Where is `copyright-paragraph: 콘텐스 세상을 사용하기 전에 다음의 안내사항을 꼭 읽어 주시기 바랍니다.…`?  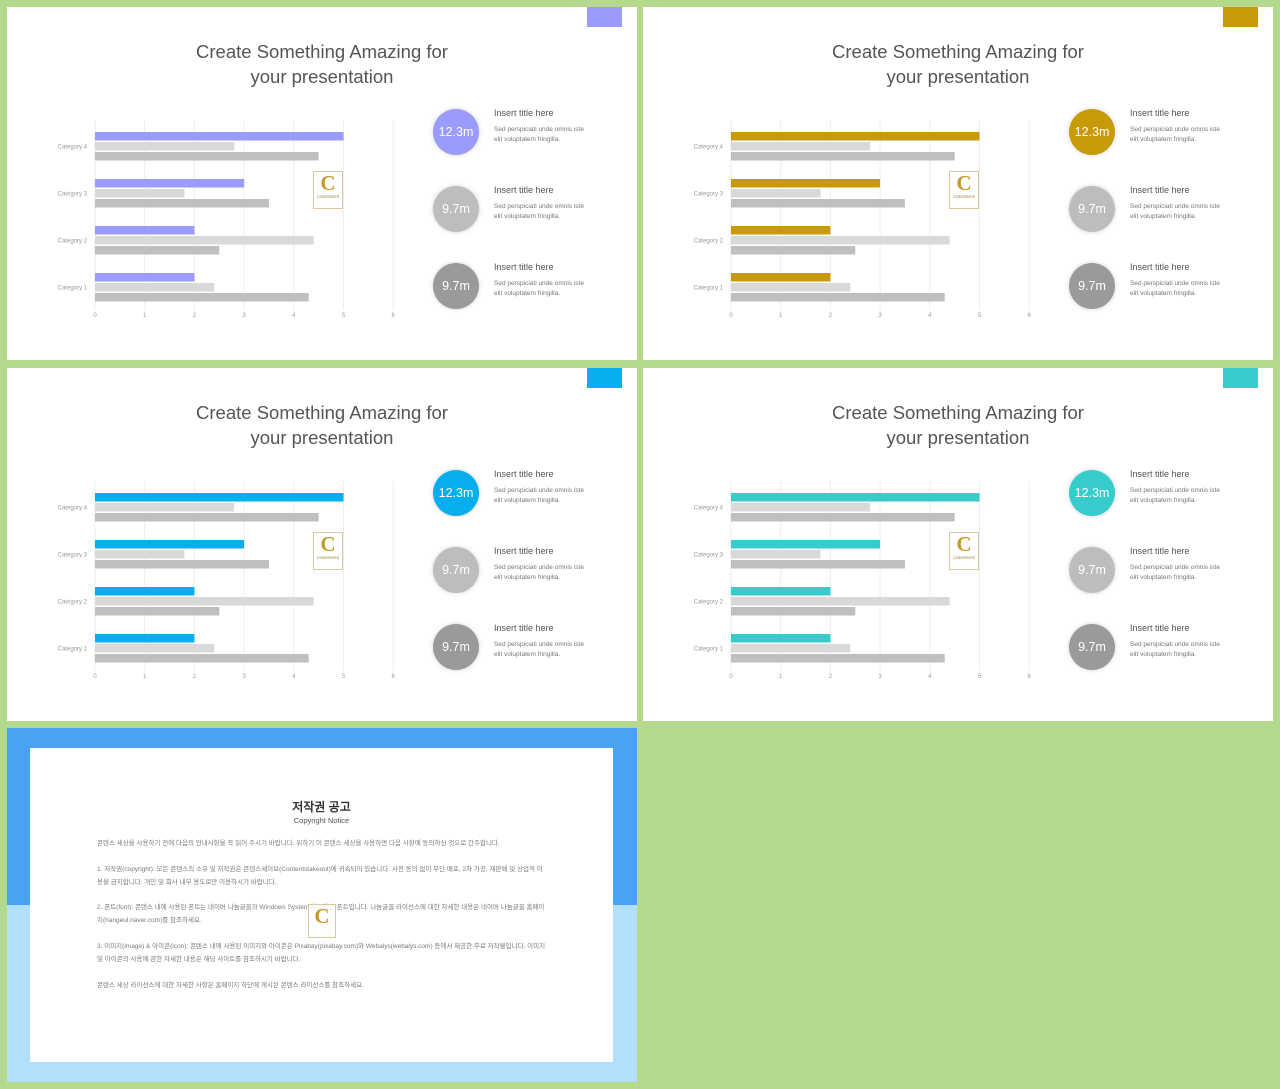
copyright-paragraph: 콘텐스 세상을 사용하기 전에 다음의 안내사항을 꼭 읽어 주시기 바랍니다.… is located at coordinates (298, 843).